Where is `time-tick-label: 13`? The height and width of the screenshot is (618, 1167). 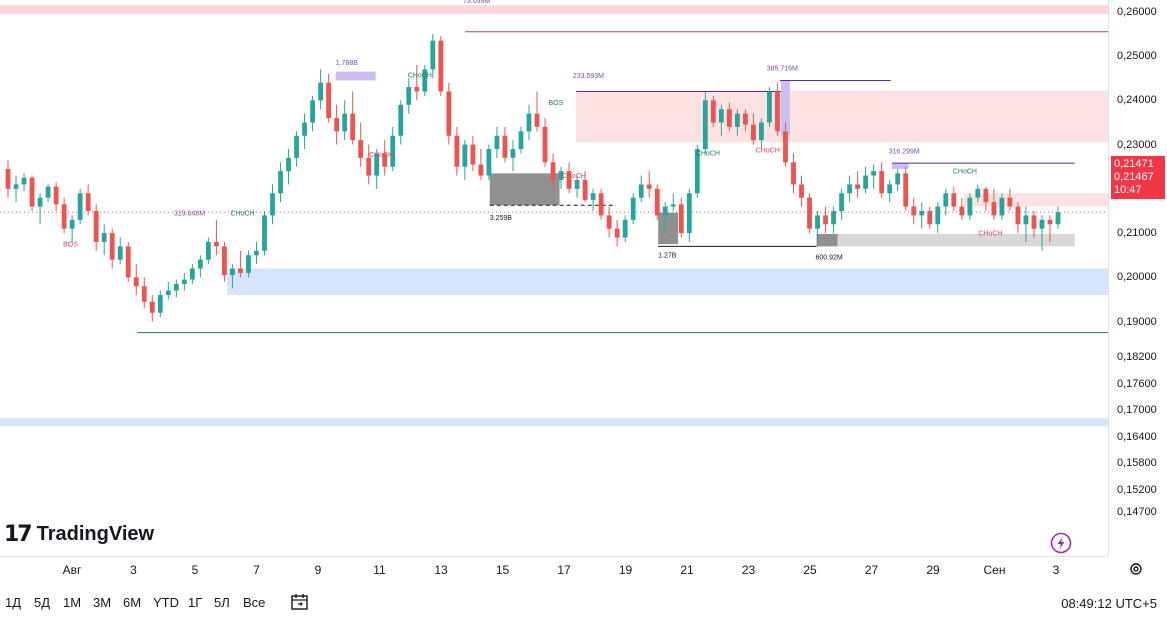
time-tick-label: 13 is located at coordinates (441, 570).